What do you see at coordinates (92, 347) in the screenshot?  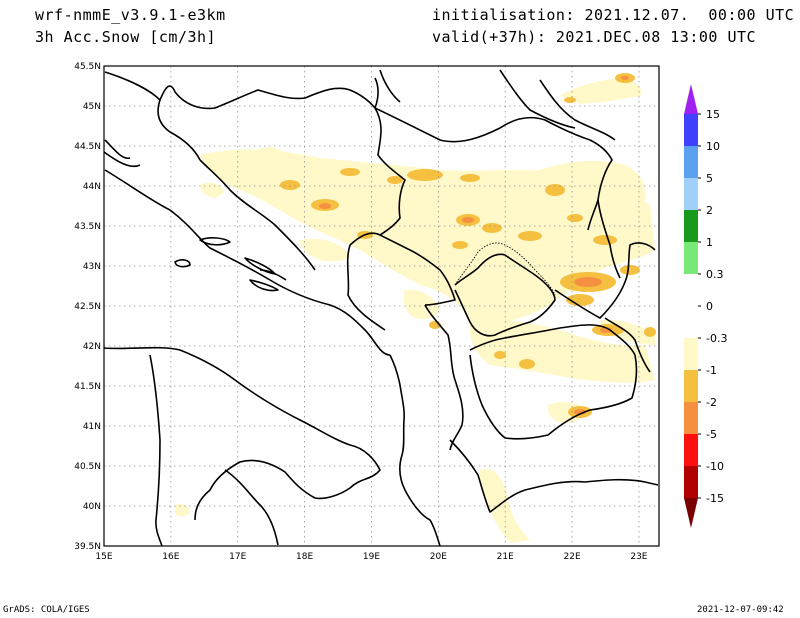 I see `lat-tick-label: 42N` at bounding box center [92, 347].